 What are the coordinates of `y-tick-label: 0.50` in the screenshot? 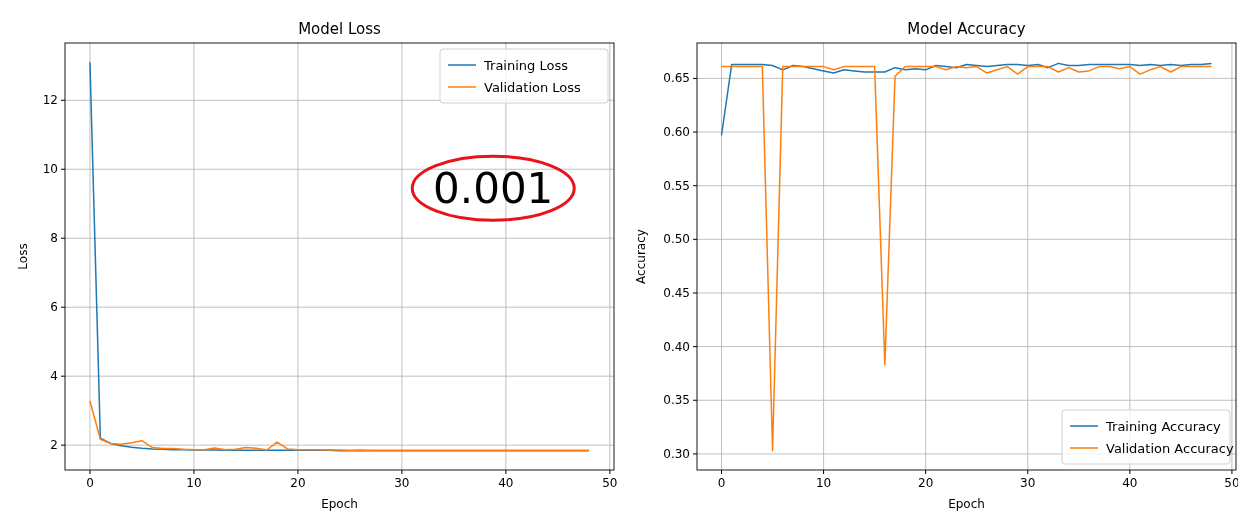 It's located at (676, 239).